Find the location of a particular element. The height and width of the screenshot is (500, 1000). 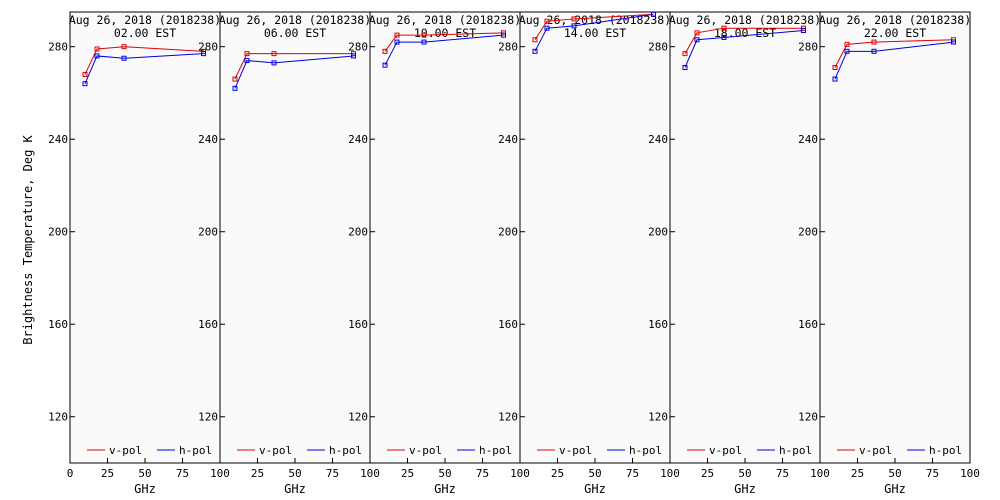

panel-subtitle: 14.00 EST is located at coordinates (595, 33).